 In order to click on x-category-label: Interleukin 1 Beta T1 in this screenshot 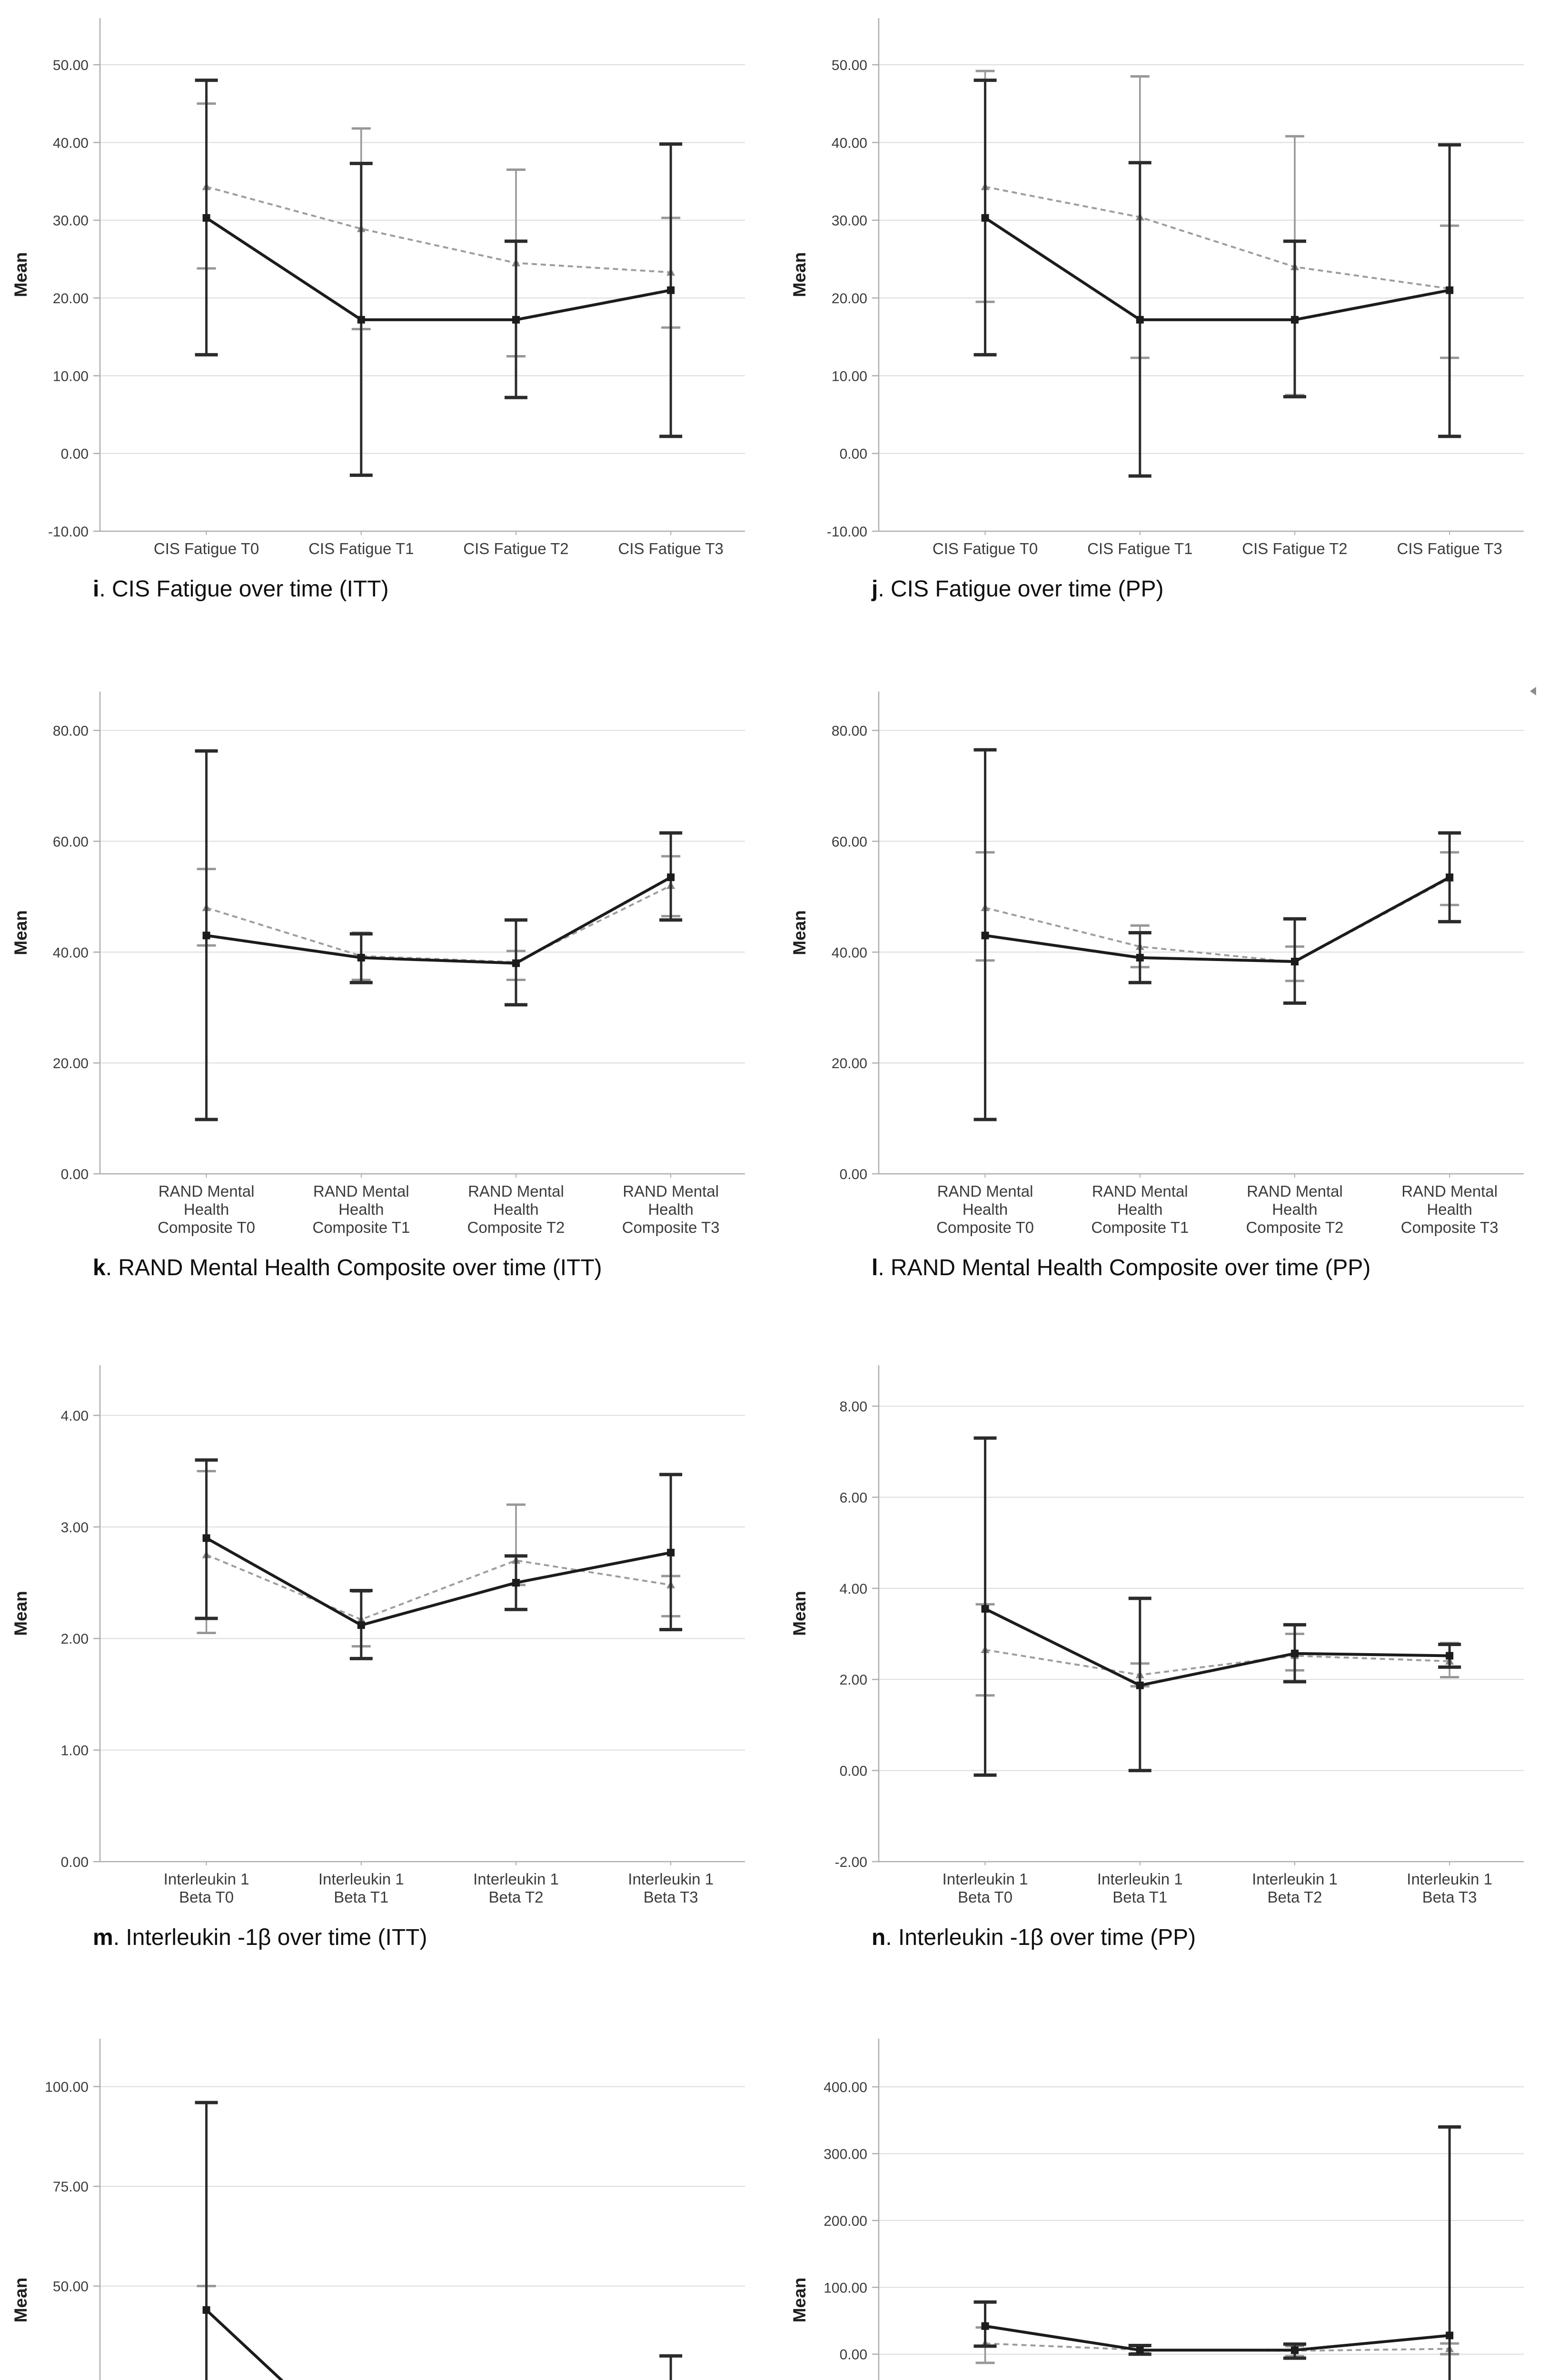, I will do `click(361, 1888)`.